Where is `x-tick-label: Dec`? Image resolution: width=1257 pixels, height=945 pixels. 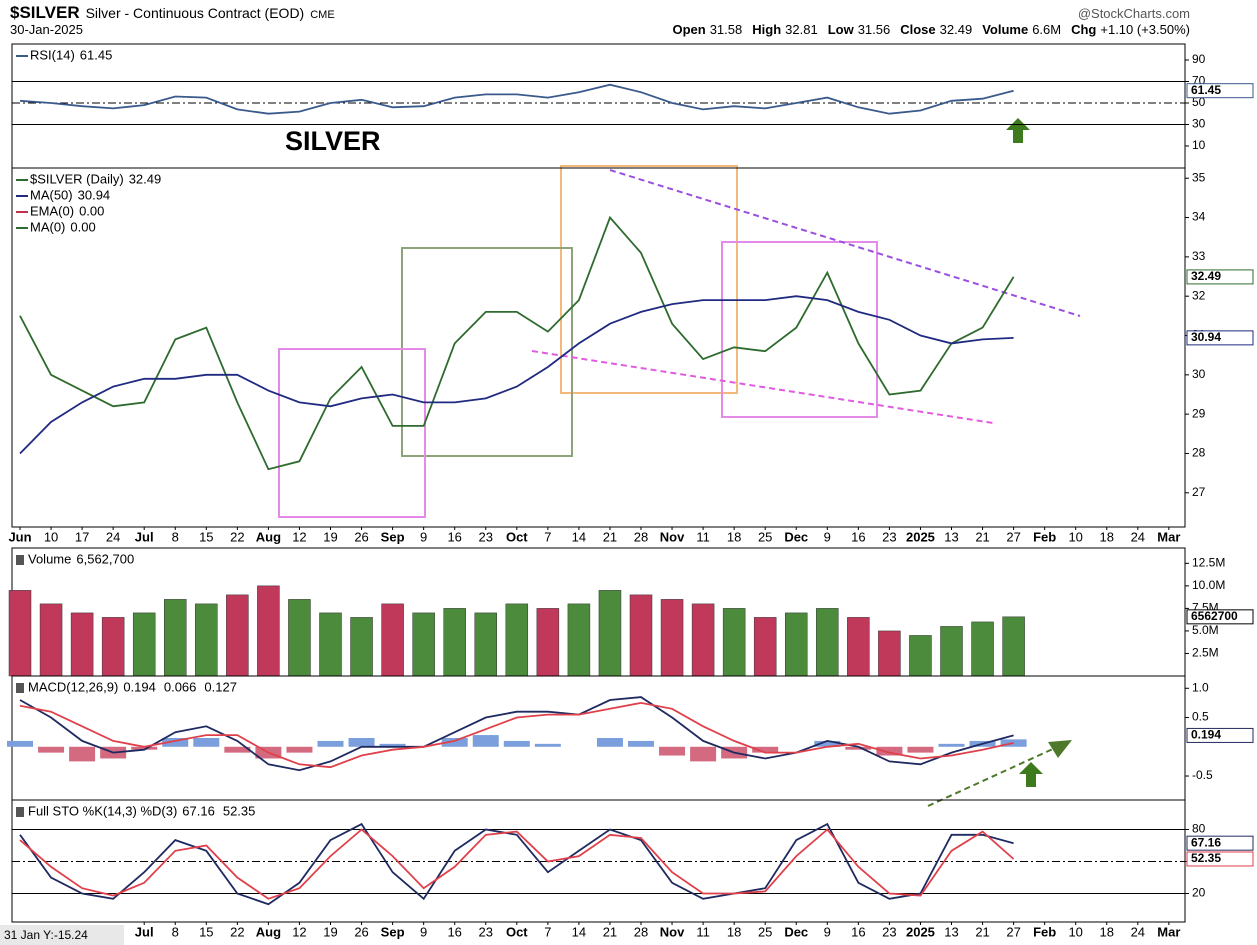
x-tick-label: Dec is located at coordinates (796, 536).